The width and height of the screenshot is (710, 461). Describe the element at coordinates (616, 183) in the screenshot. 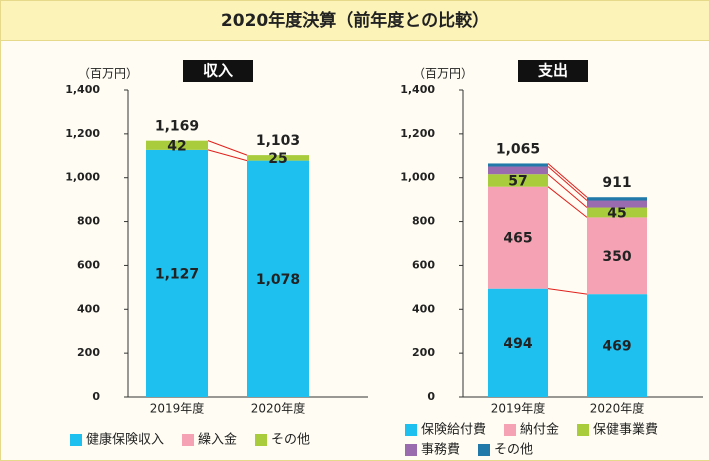

I see `total-label: 911` at that location.